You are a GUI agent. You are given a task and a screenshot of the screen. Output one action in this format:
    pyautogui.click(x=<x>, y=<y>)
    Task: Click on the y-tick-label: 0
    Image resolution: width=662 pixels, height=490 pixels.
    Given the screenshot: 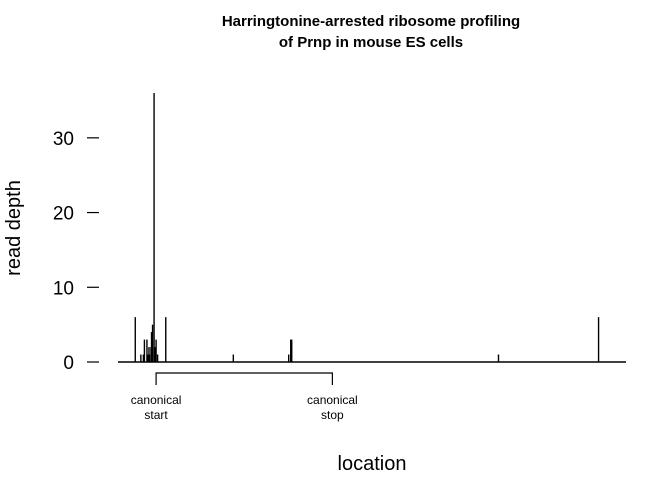 What is the action you would take?
    pyautogui.click(x=68, y=363)
    